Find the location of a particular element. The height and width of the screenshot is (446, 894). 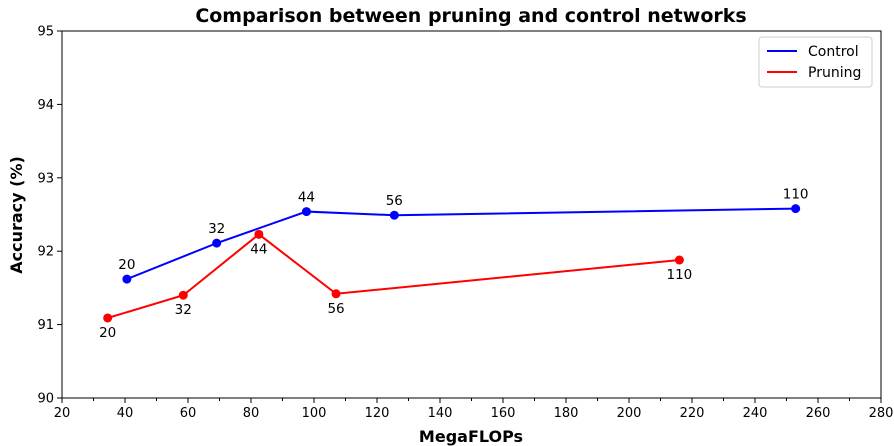

x-axis-title: MegaFLOPs is located at coordinates (471, 436).